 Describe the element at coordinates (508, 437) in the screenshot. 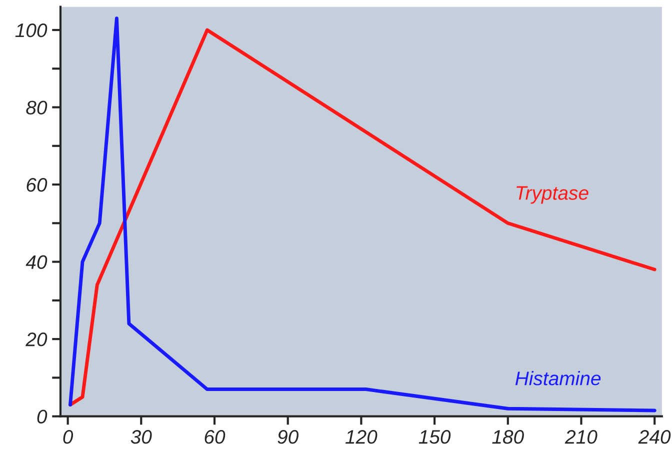

I see `x-tick-label: 180` at that location.